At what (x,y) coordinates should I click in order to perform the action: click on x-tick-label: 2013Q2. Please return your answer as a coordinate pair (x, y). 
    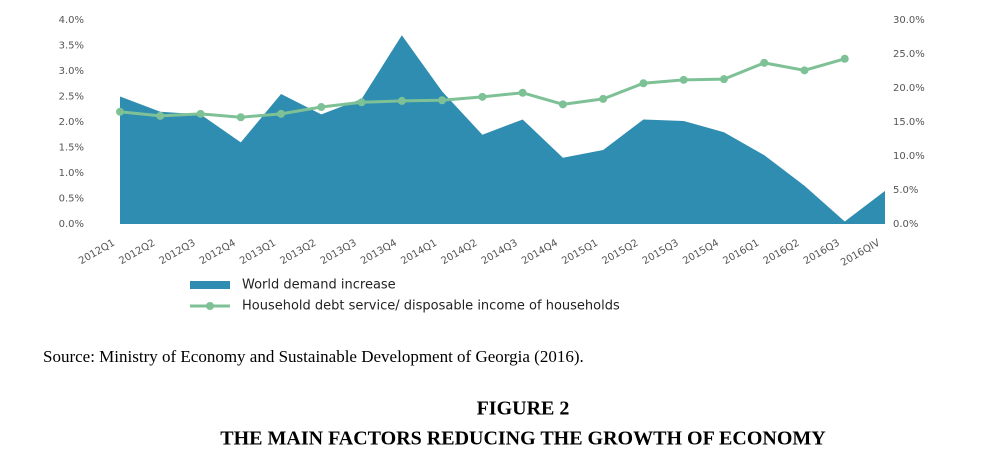
    Looking at the image, I should click on (298, 252).